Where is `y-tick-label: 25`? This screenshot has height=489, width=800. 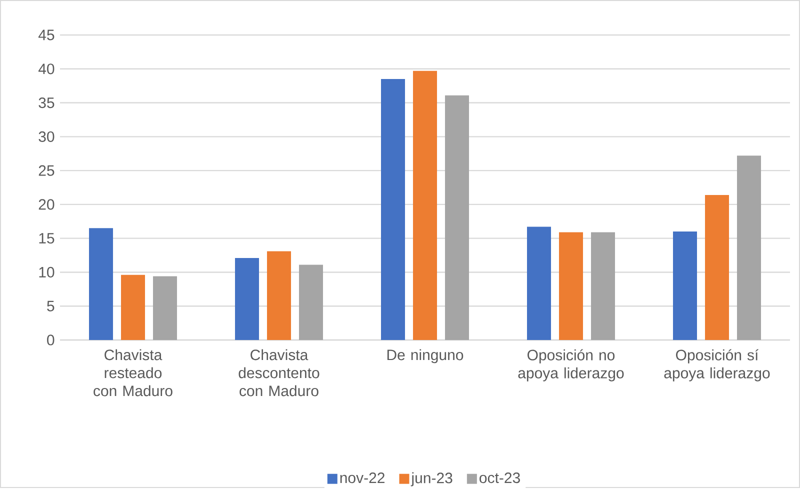 y-tick-label: 25 is located at coordinates (46, 170).